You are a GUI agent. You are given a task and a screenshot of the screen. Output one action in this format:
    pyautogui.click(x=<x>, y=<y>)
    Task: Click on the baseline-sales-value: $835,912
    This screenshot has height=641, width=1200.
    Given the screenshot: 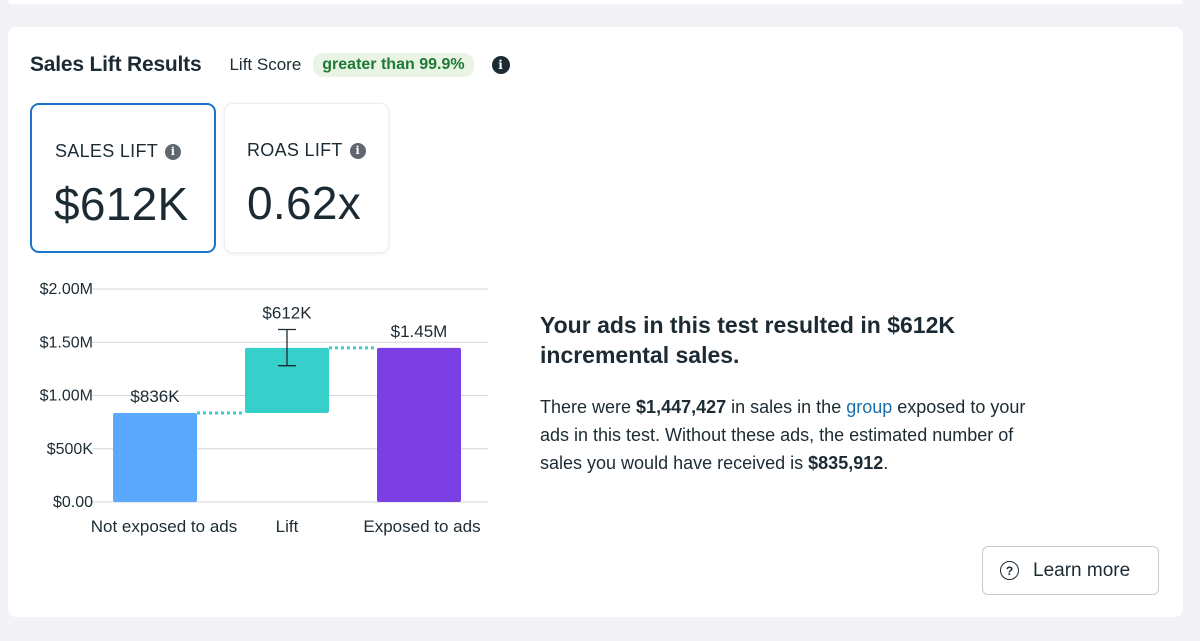 What is the action you would take?
    pyautogui.click(x=846, y=463)
    